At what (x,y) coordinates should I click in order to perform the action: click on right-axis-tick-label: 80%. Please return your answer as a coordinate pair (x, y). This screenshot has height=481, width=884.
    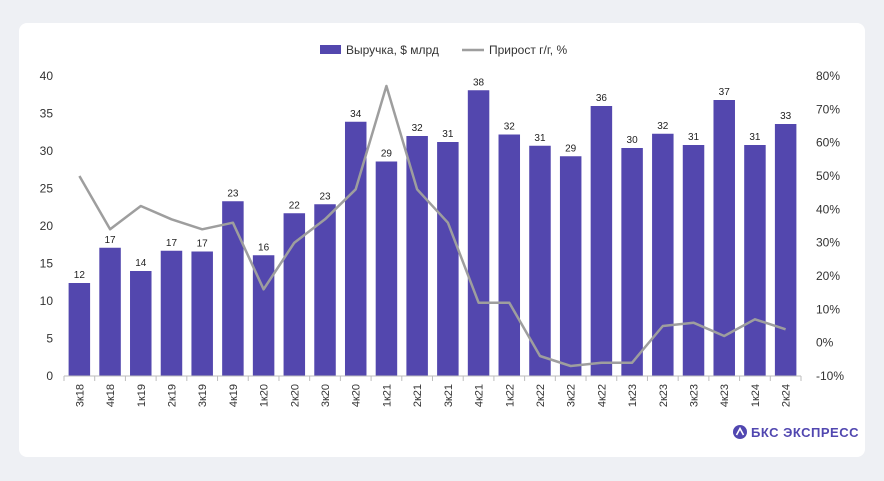
    Looking at the image, I should click on (828, 76).